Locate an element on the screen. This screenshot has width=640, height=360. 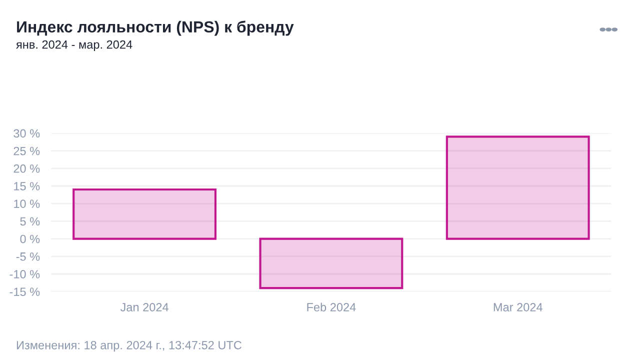
chart-subtitle: янв. 2024 - мар. 2024 is located at coordinates (74, 46).